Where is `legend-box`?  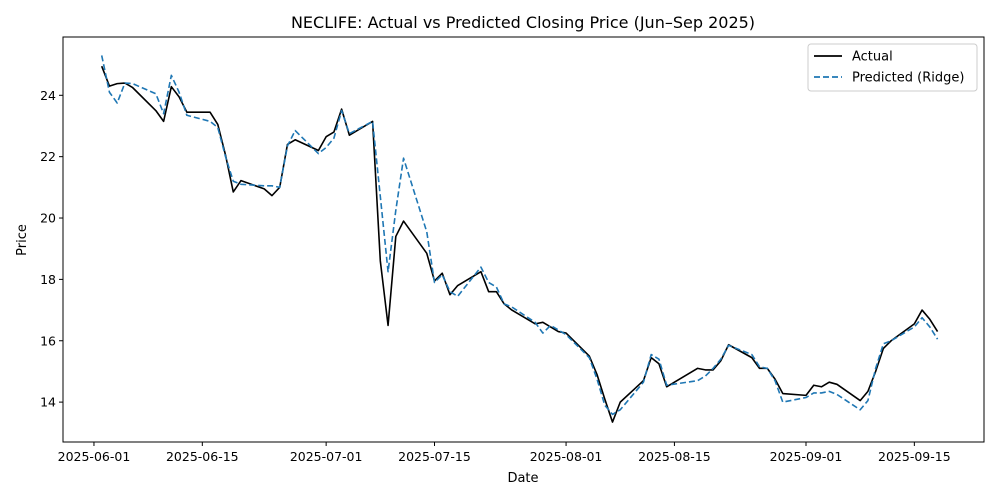
legend-box is located at coordinates (892, 67).